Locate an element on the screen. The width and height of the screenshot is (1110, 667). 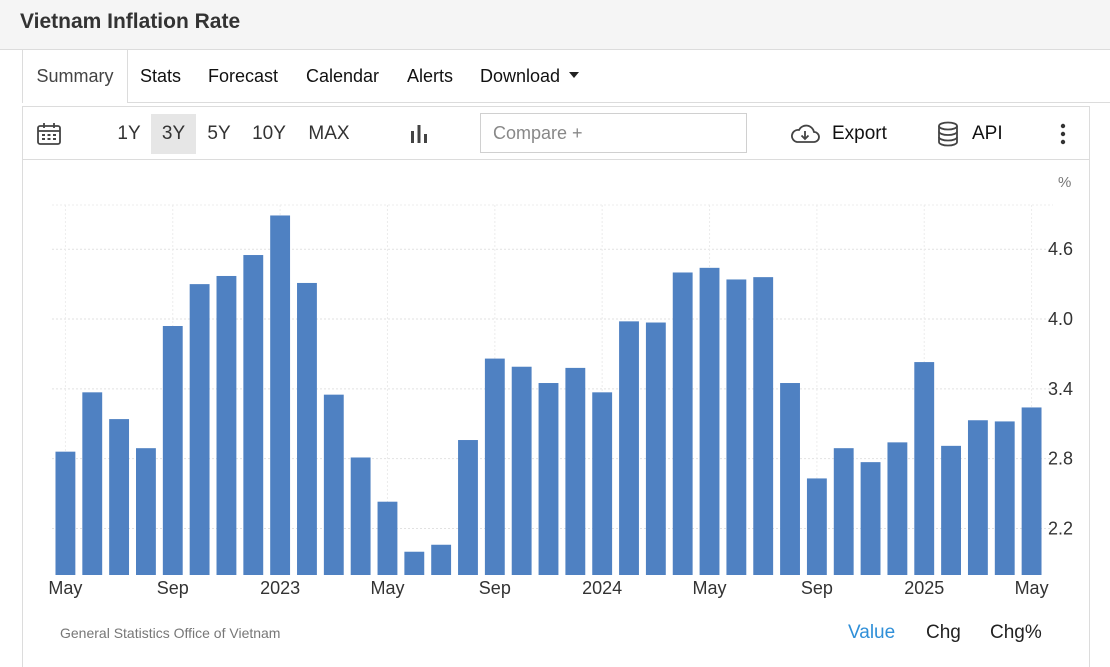
range-10y-button: 10Y is located at coordinates (269, 133).